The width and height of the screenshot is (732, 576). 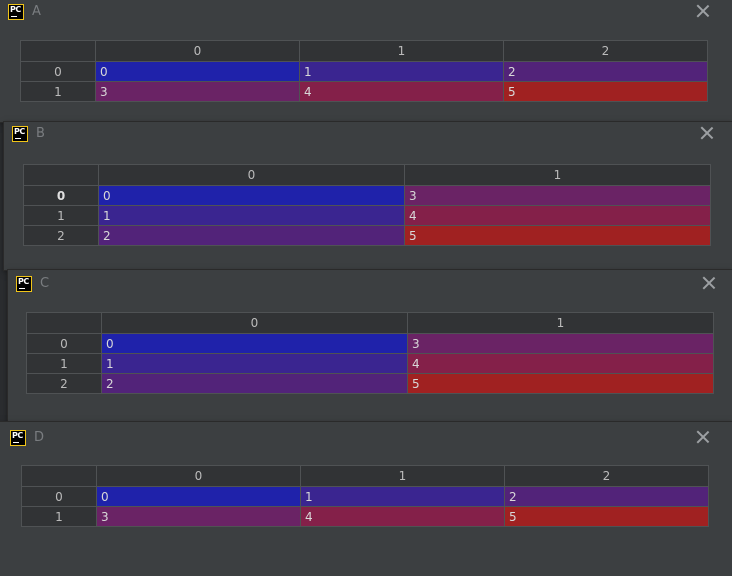 What do you see at coordinates (39, 437) in the screenshot?
I see `window-title: D` at bounding box center [39, 437].